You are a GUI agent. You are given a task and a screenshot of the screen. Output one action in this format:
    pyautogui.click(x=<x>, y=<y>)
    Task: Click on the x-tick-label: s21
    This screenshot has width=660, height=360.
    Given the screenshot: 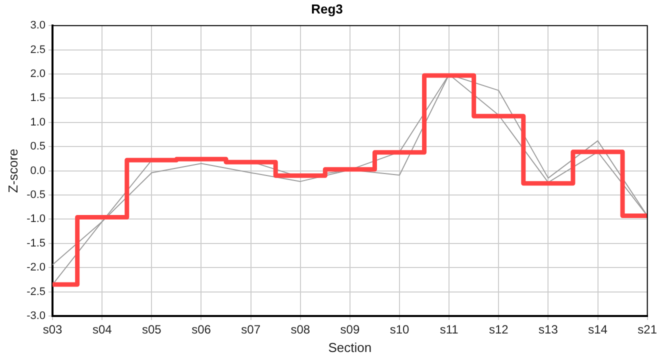 What is the action you would take?
    pyautogui.click(x=648, y=329)
    